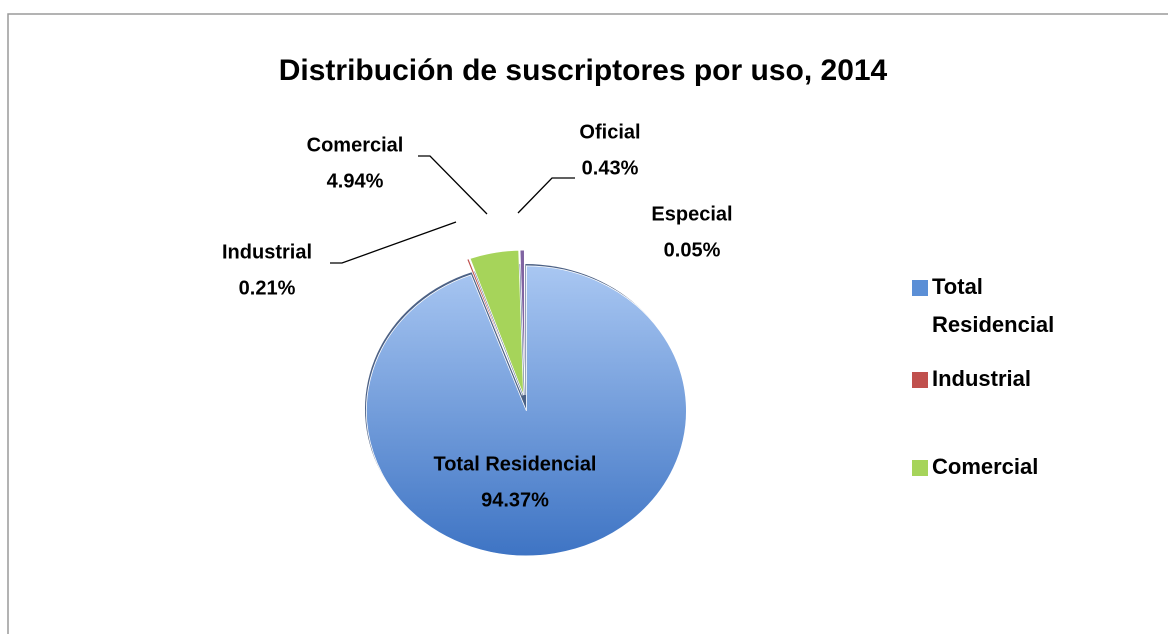 The image size is (1168, 634). What do you see at coordinates (515, 500) in the screenshot?
I see `data-label-value: 94.37%` at bounding box center [515, 500].